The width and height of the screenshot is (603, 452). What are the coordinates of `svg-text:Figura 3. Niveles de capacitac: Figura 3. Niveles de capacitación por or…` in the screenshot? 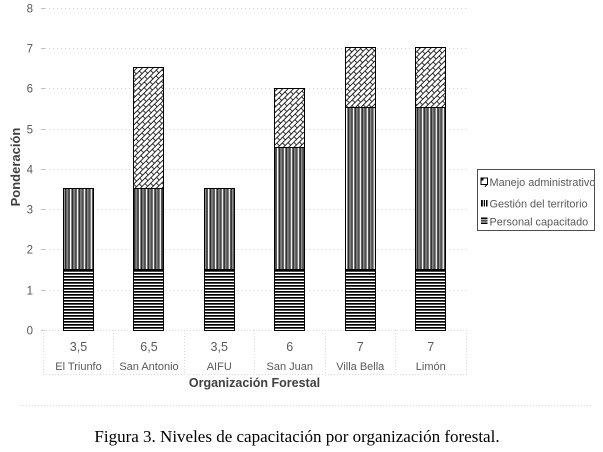 It's located at (296, 436).